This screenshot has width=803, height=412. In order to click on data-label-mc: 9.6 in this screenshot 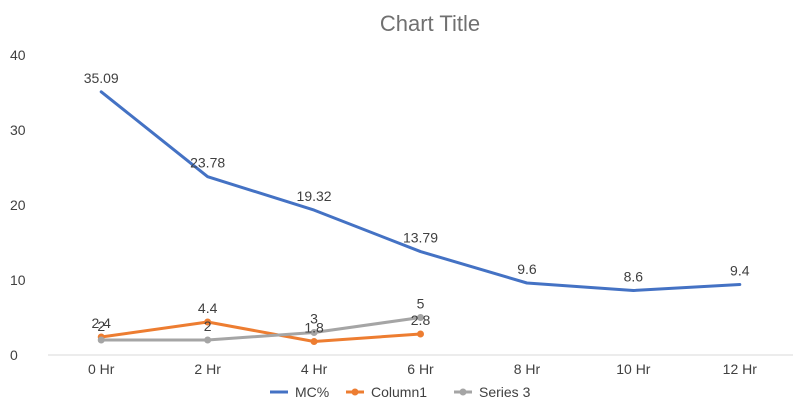, I will do `click(527, 269)`.